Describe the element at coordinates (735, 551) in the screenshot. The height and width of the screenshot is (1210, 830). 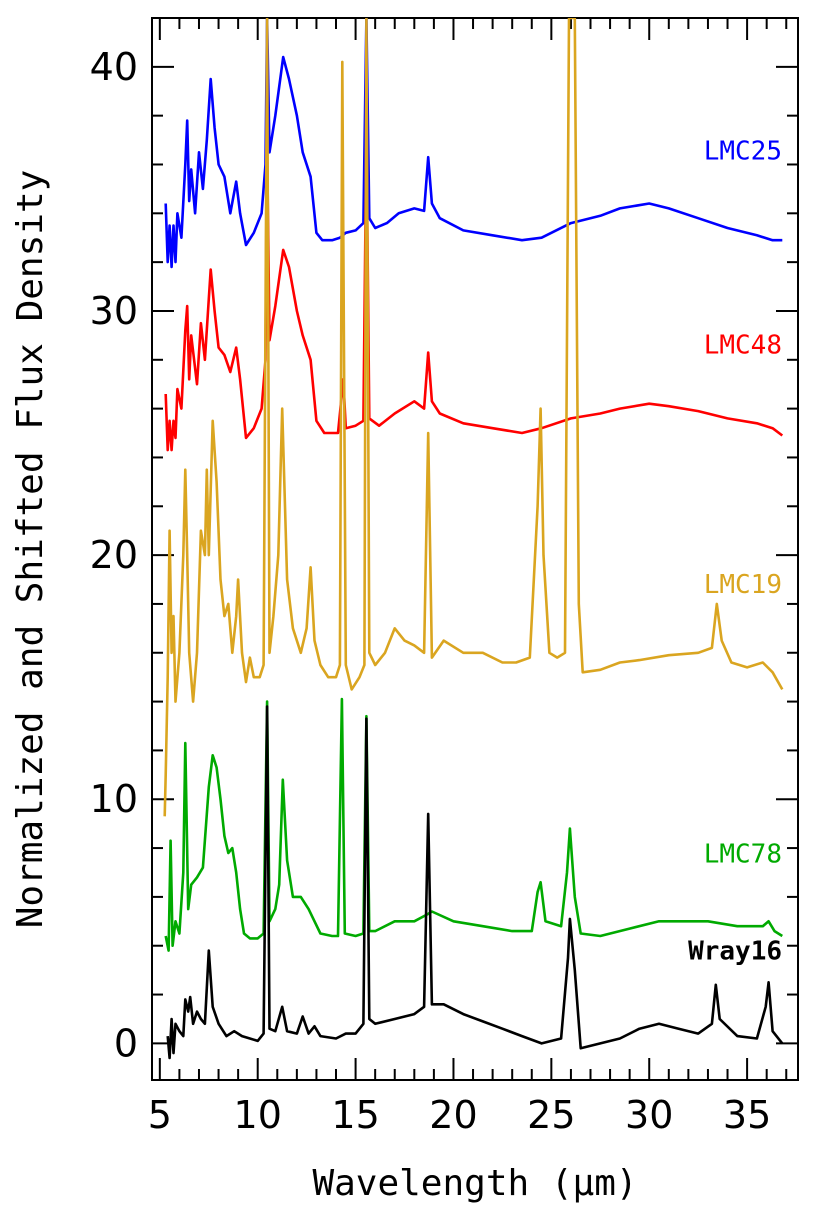
I see `series-labels: LMC25 LMC48 LMC19 LMC78 Wray16` at that location.